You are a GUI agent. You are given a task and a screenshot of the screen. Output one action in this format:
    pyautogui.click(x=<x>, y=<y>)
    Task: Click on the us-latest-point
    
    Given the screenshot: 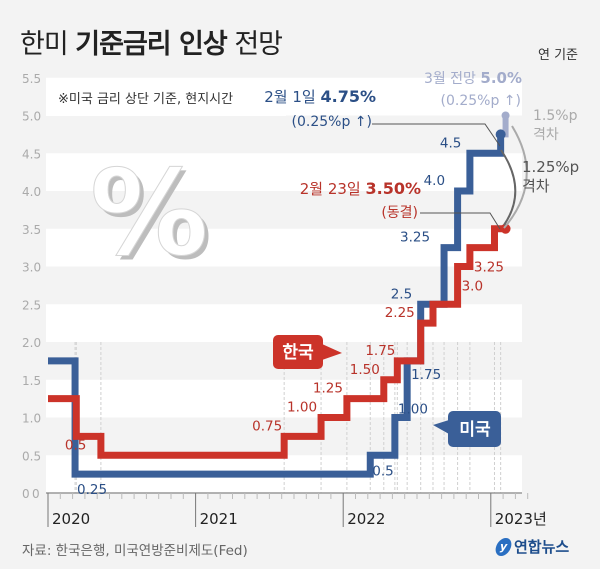 What is the action you would take?
    pyautogui.click(x=500, y=134)
    